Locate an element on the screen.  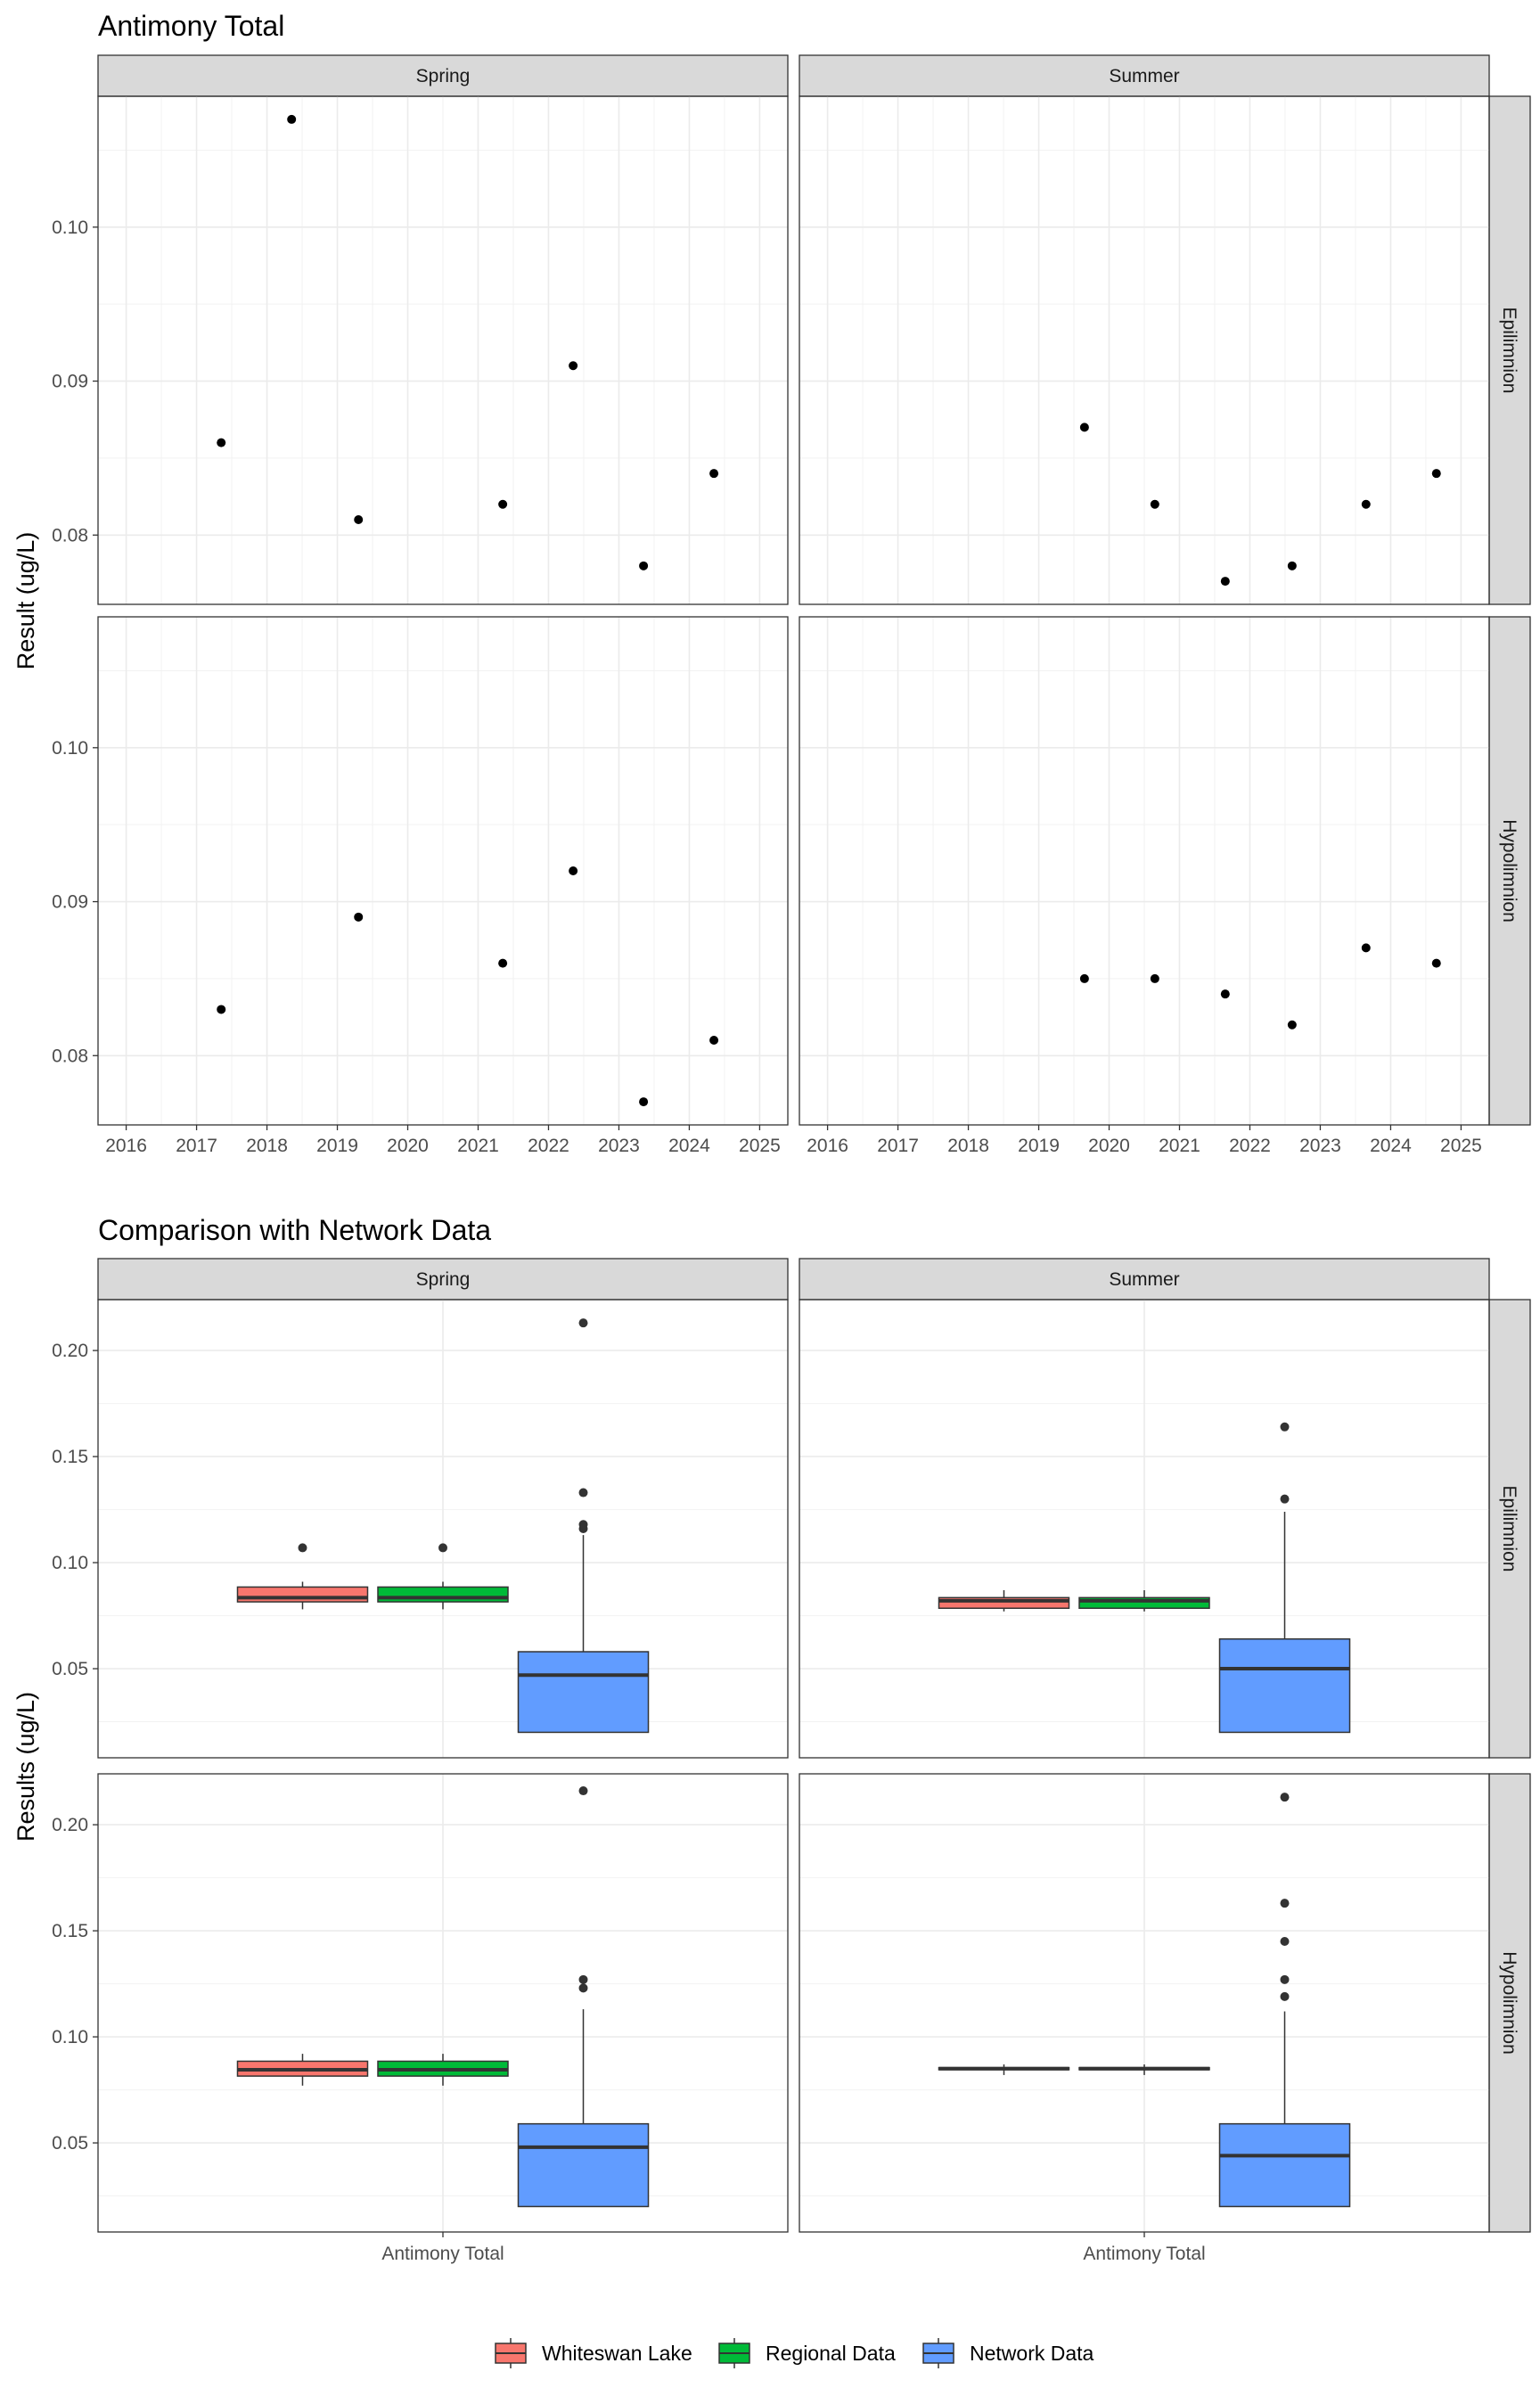
legend: Whiteswan Lake Regional Data Network Data is located at coordinates (794, 2353).